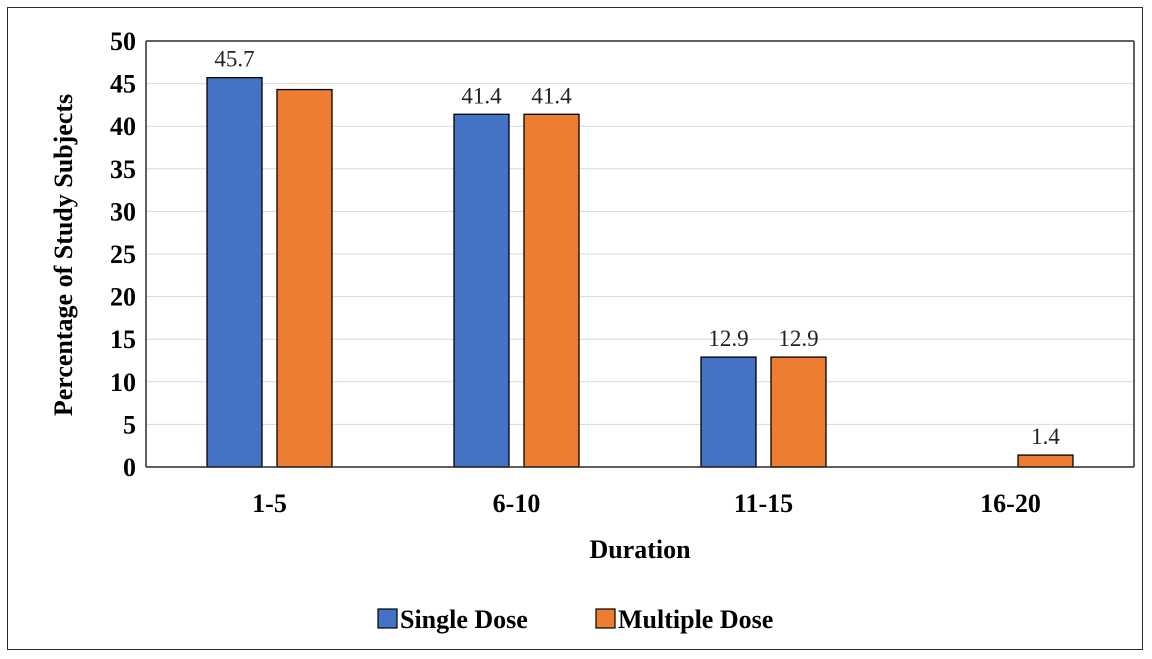  What do you see at coordinates (646, 503) in the screenshot?
I see `x-axis-ticks: 1-5 6-10 11-15 16-20` at bounding box center [646, 503].